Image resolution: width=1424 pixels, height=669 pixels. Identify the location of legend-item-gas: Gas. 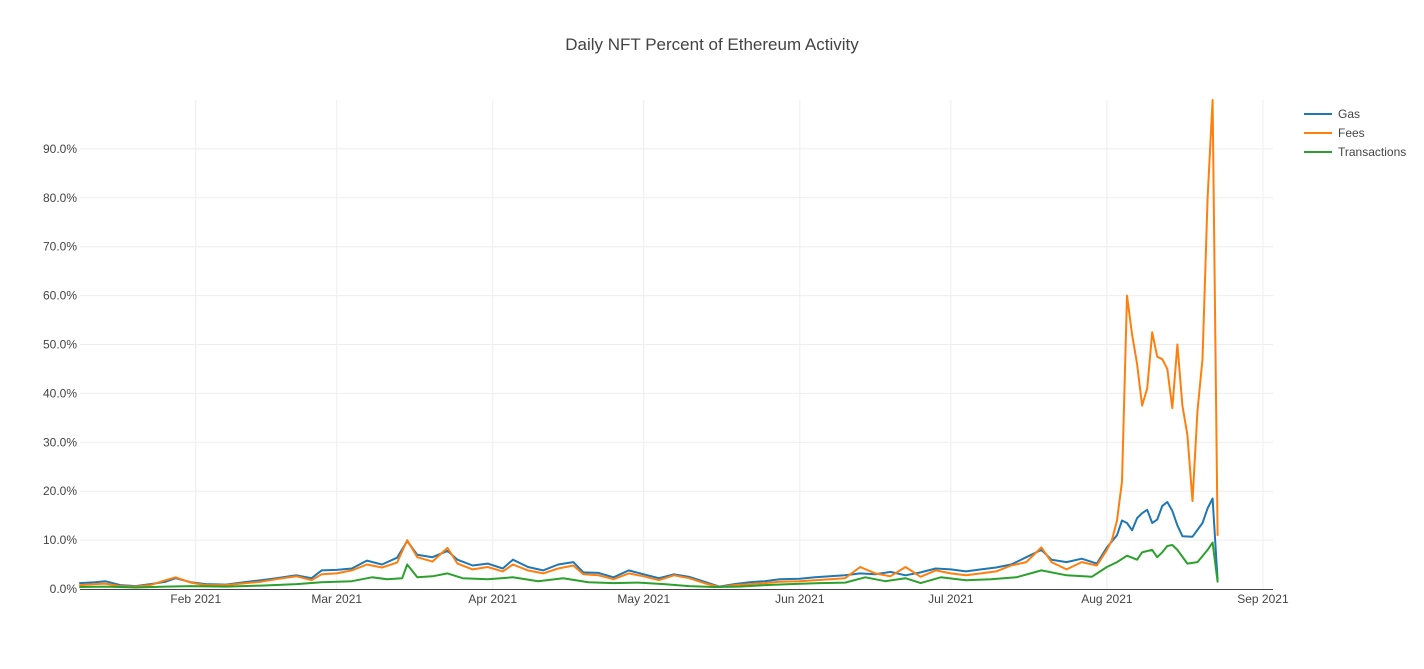
(1332, 114).